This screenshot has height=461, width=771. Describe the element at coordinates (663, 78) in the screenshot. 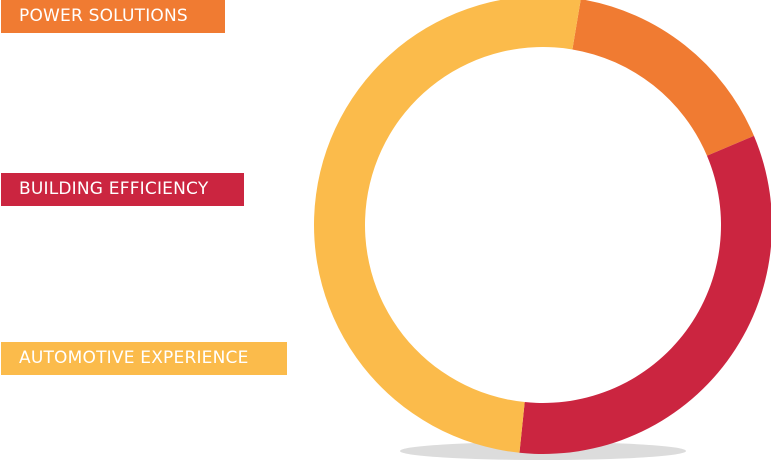

I see `donut-slice-power-solutions` at that location.